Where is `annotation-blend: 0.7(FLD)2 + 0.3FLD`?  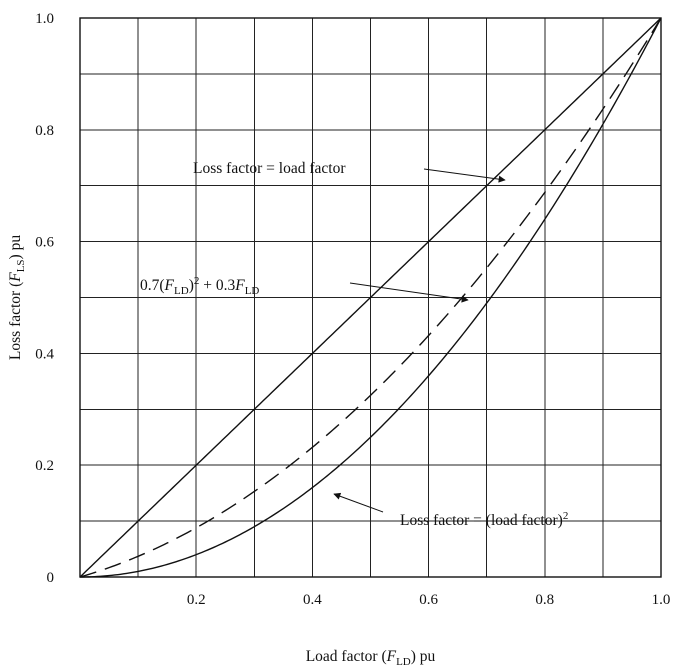
annotation-blend: 0.7(FLD)2 + 0.3FLD is located at coordinates (199, 286).